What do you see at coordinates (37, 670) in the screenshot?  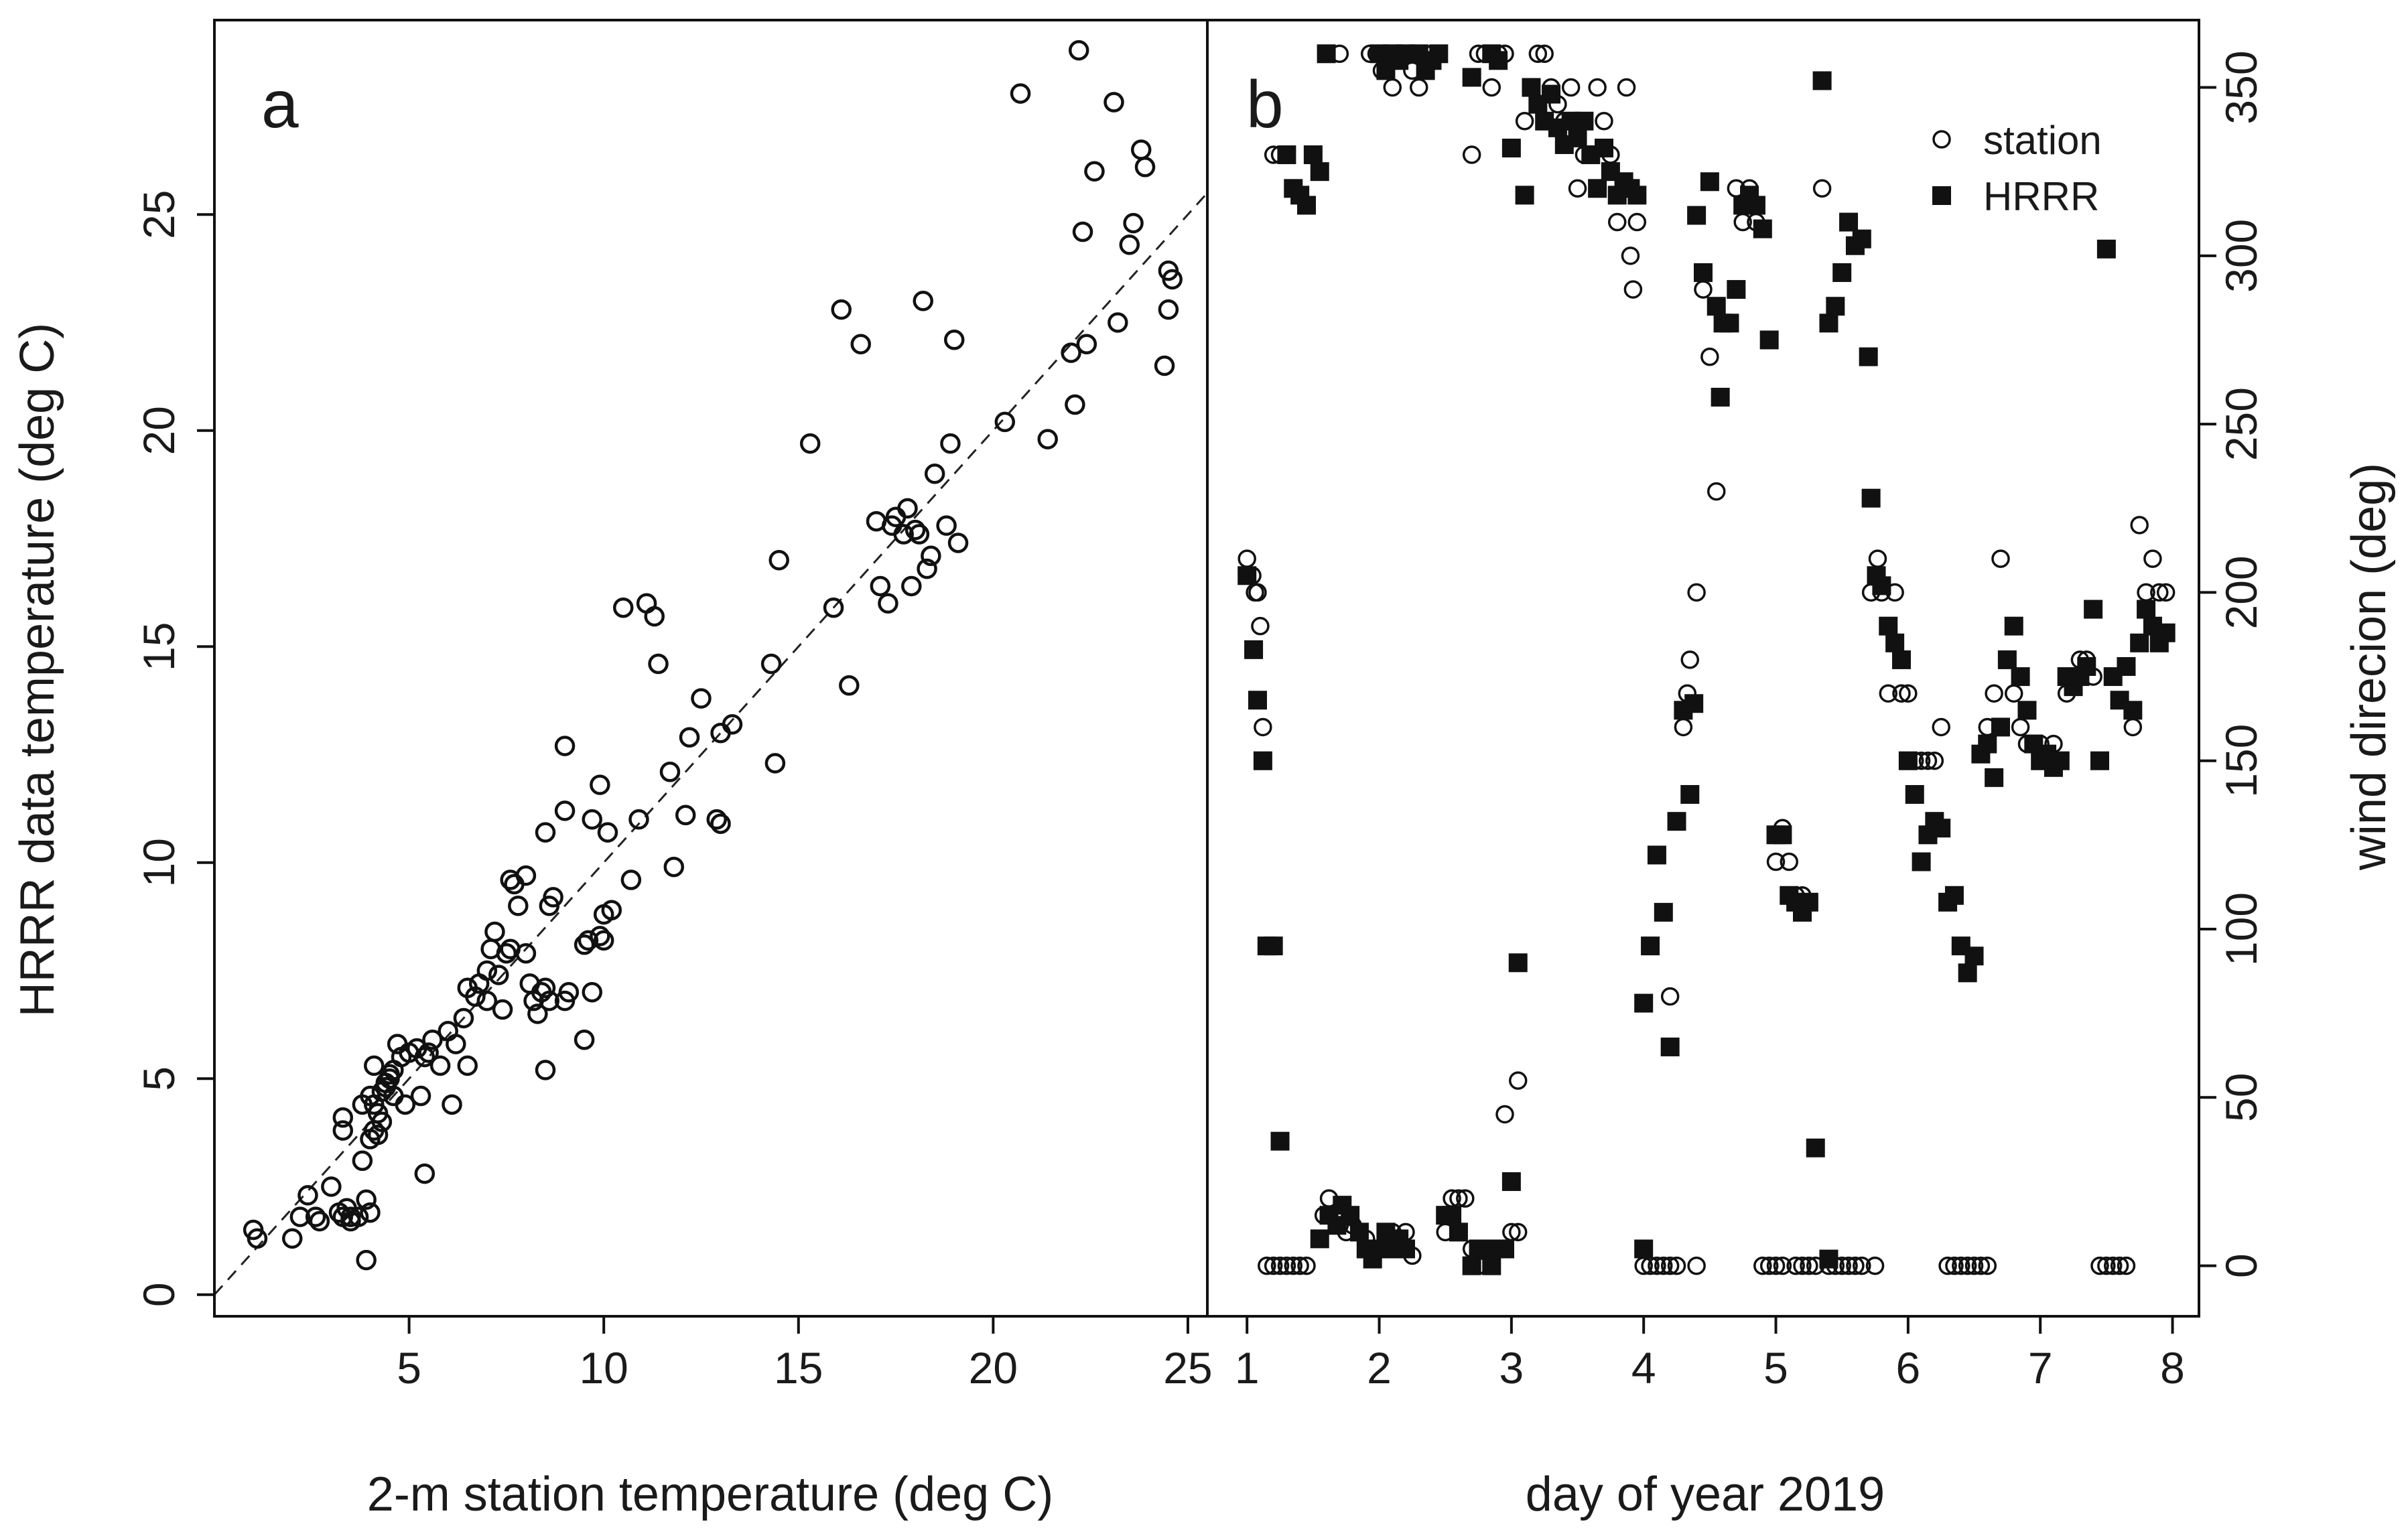 I see `panel-a-y-axis-title: HRRR data temperature (deg C)` at bounding box center [37, 670].